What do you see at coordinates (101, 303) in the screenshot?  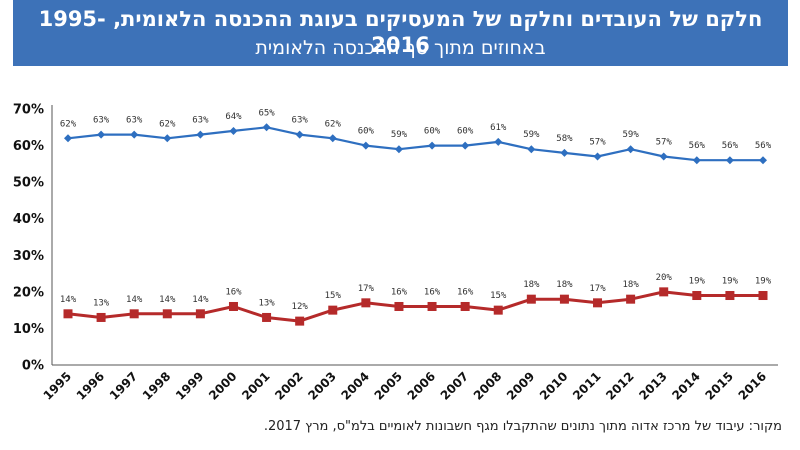 I see `series-2-data-label: 13%` at bounding box center [101, 303].